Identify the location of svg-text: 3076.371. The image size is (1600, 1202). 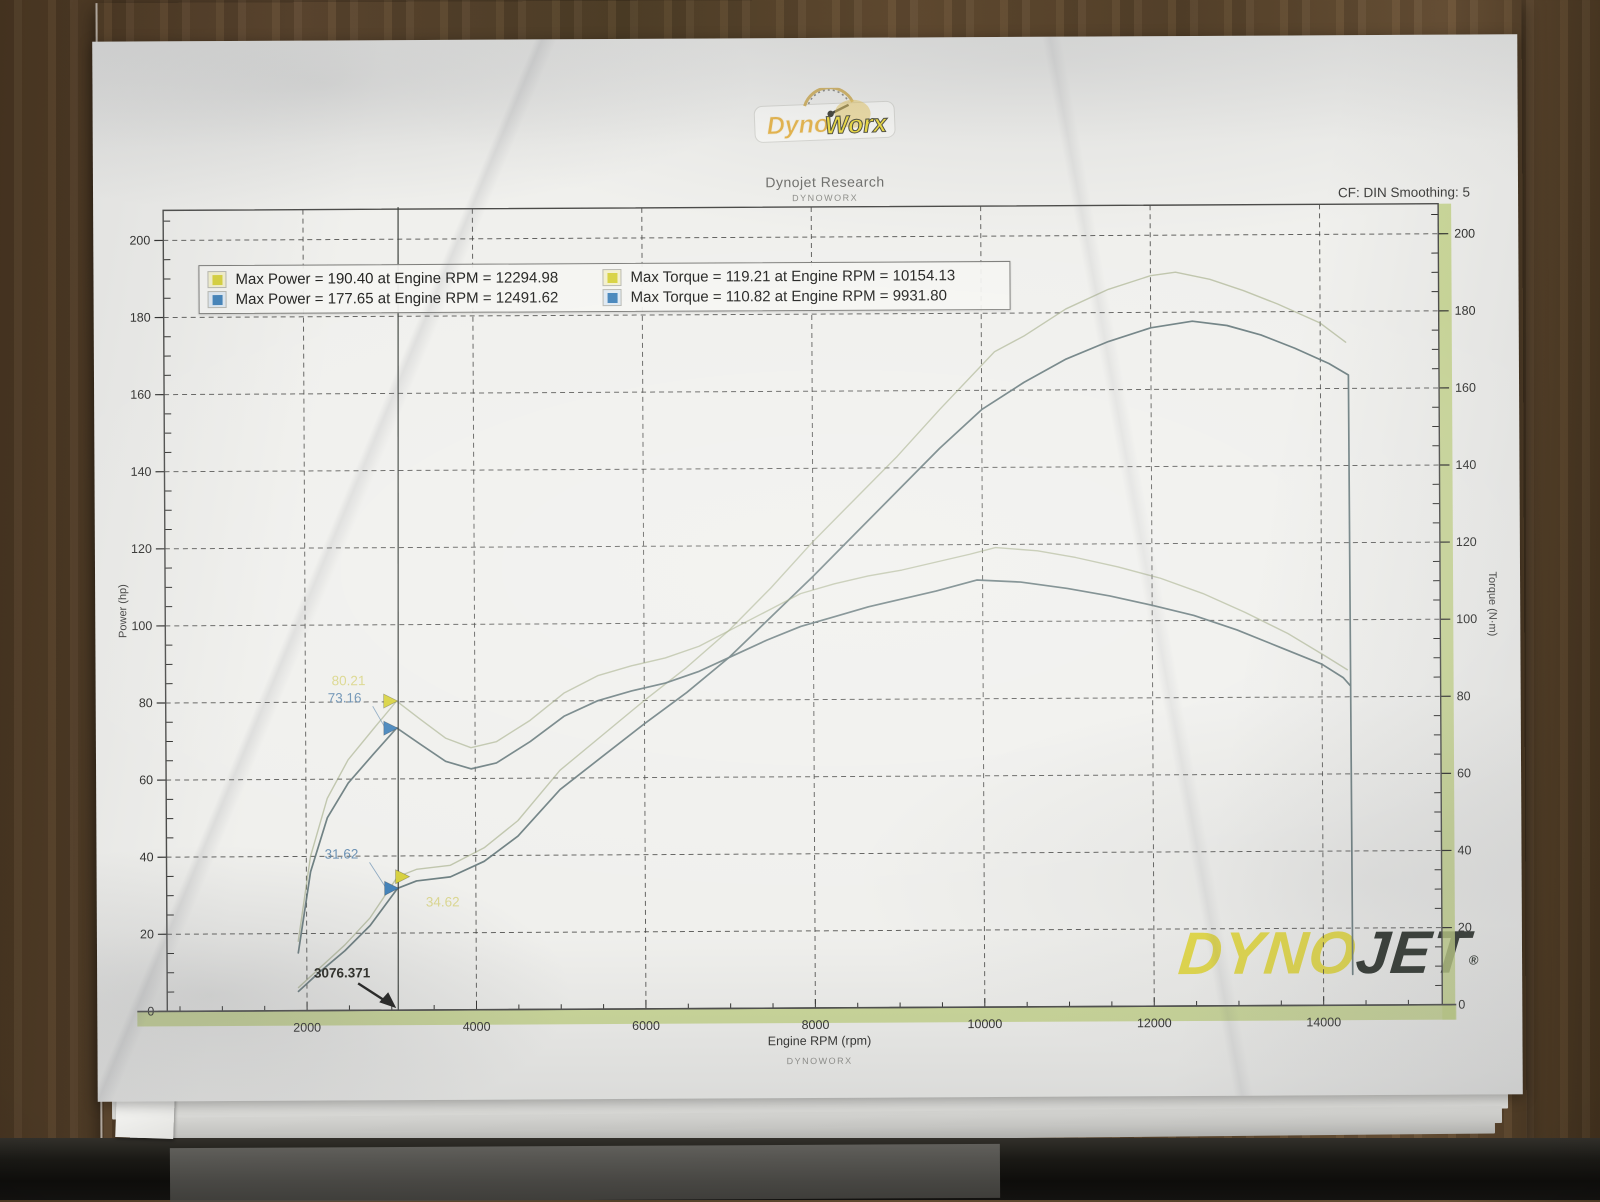
(342, 972).